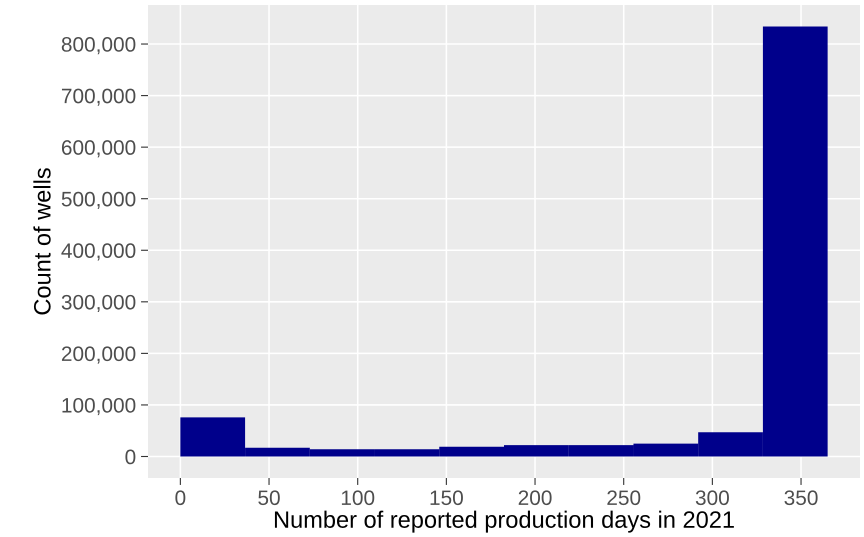 The height and width of the screenshot is (537, 864). I want to click on x-tick-label: 250, so click(623, 498).